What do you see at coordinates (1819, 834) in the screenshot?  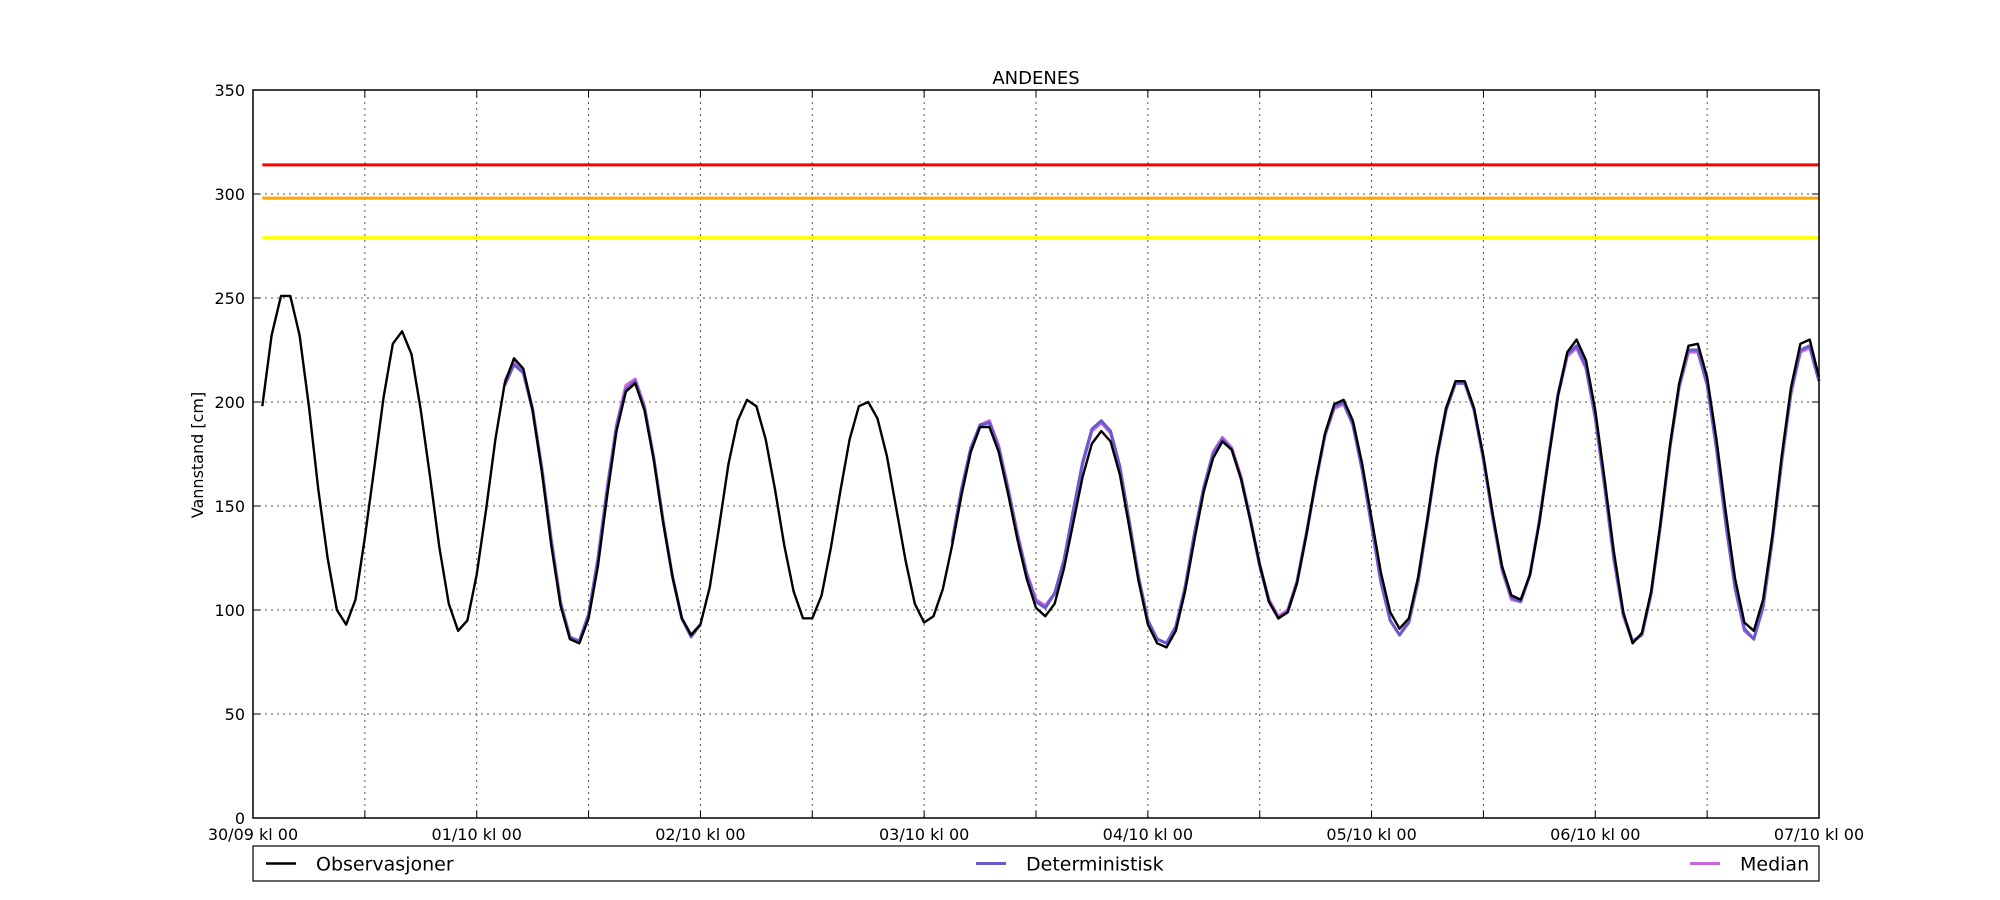 I see `x-tick-label: 07/10 kl 00` at bounding box center [1819, 834].